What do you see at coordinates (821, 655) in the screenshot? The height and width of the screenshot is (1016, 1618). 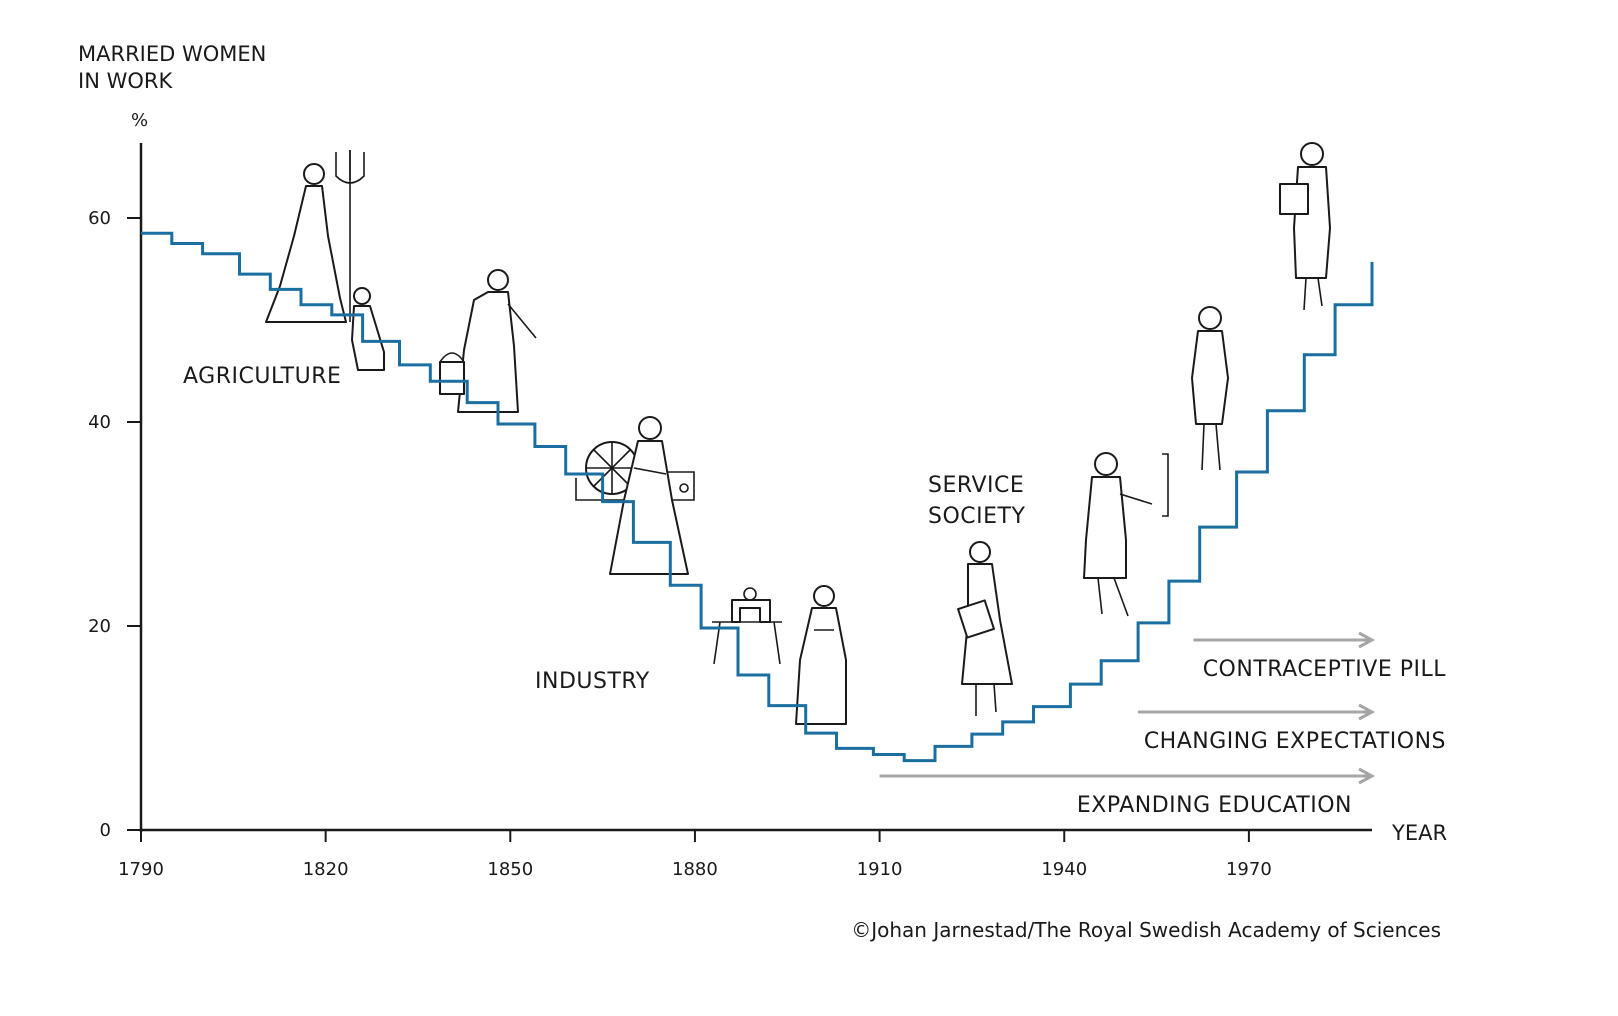 I see `seamstress-figure` at bounding box center [821, 655].